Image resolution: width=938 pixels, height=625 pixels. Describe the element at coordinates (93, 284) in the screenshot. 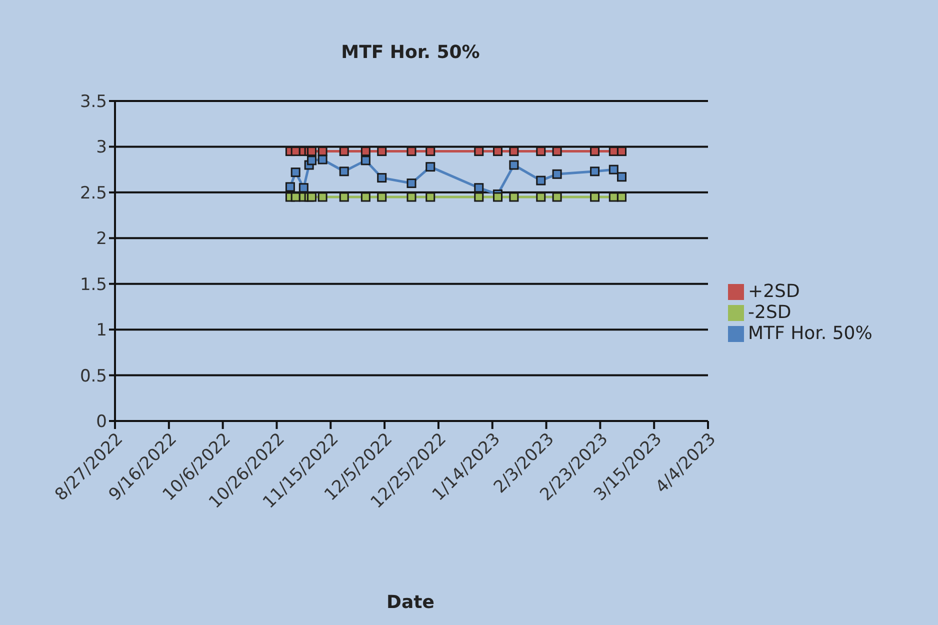

I see `y-tick-label: 1.5` at that location.